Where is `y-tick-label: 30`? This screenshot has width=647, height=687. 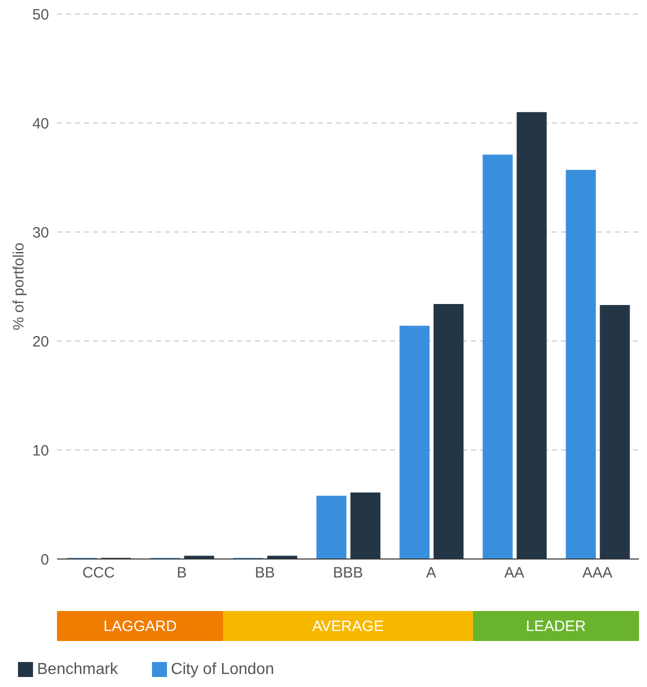 y-tick-label: 30 is located at coordinates (40, 233).